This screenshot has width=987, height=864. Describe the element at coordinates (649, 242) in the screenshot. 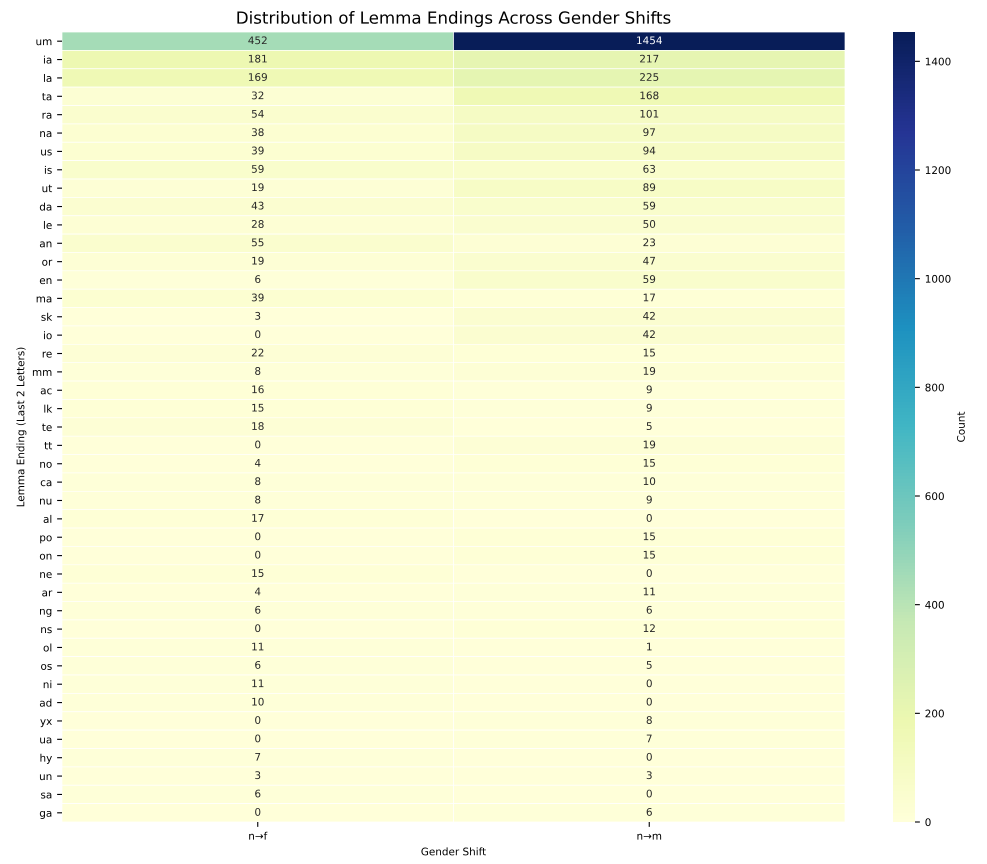

I see `data-label: 23` at that location.